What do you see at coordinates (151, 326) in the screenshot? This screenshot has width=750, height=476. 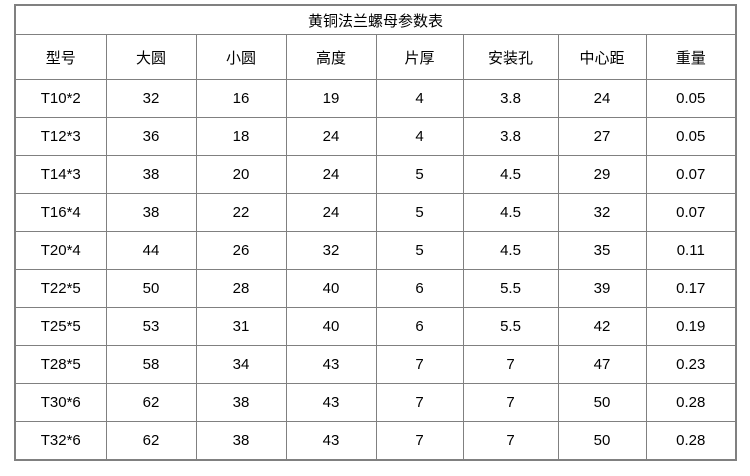 I see `cell-large-circle: 53` at bounding box center [151, 326].